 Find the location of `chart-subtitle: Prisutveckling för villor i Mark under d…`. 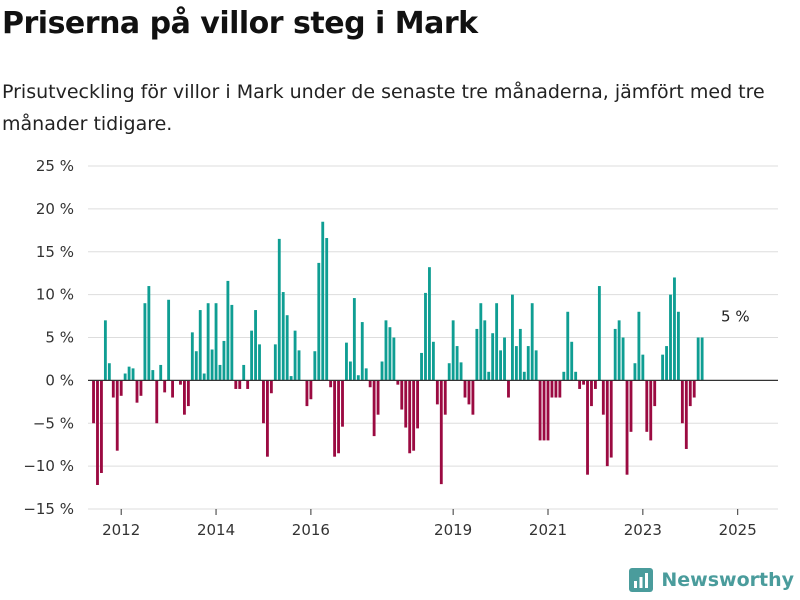

chart-subtitle: Prisutveckling för villor i Mark under d… is located at coordinates (383, 108).